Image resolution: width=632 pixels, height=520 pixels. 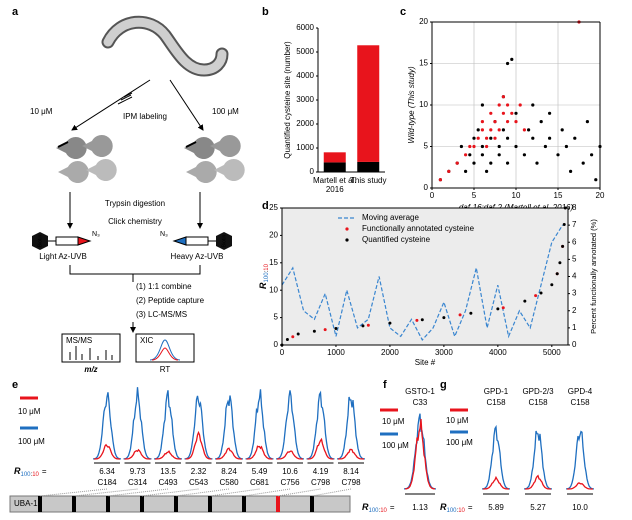 What do you see at coordinates (168, 482) in the screenshot?
I see `site-label: C493` at bounding box center [168, 482].